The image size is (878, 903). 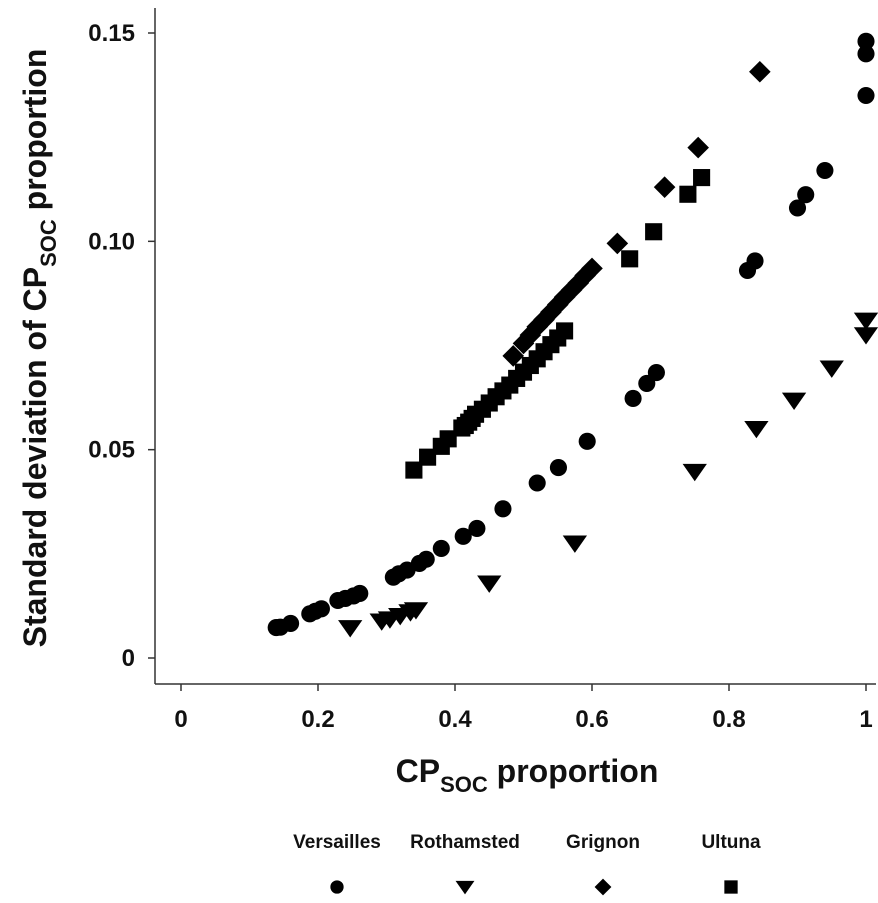 What do you see at coordinates (731, 842) in the screenshot?
I see `legend-label-ultuna: Ultuna` at bounding box center [731, 842].